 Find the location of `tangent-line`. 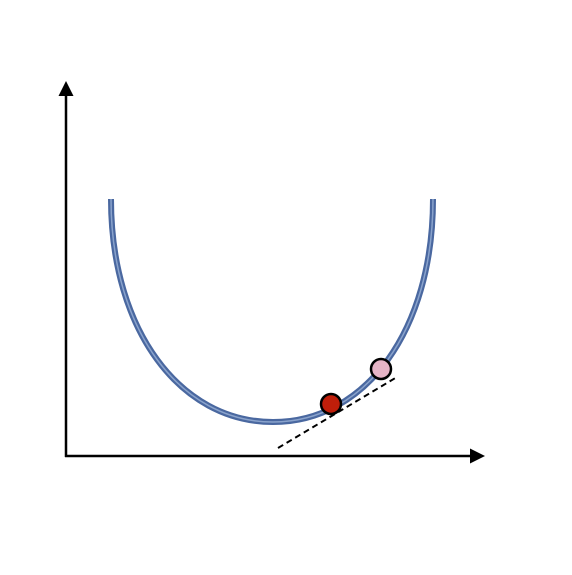

tangent-line is located at coordinates (337, 412).